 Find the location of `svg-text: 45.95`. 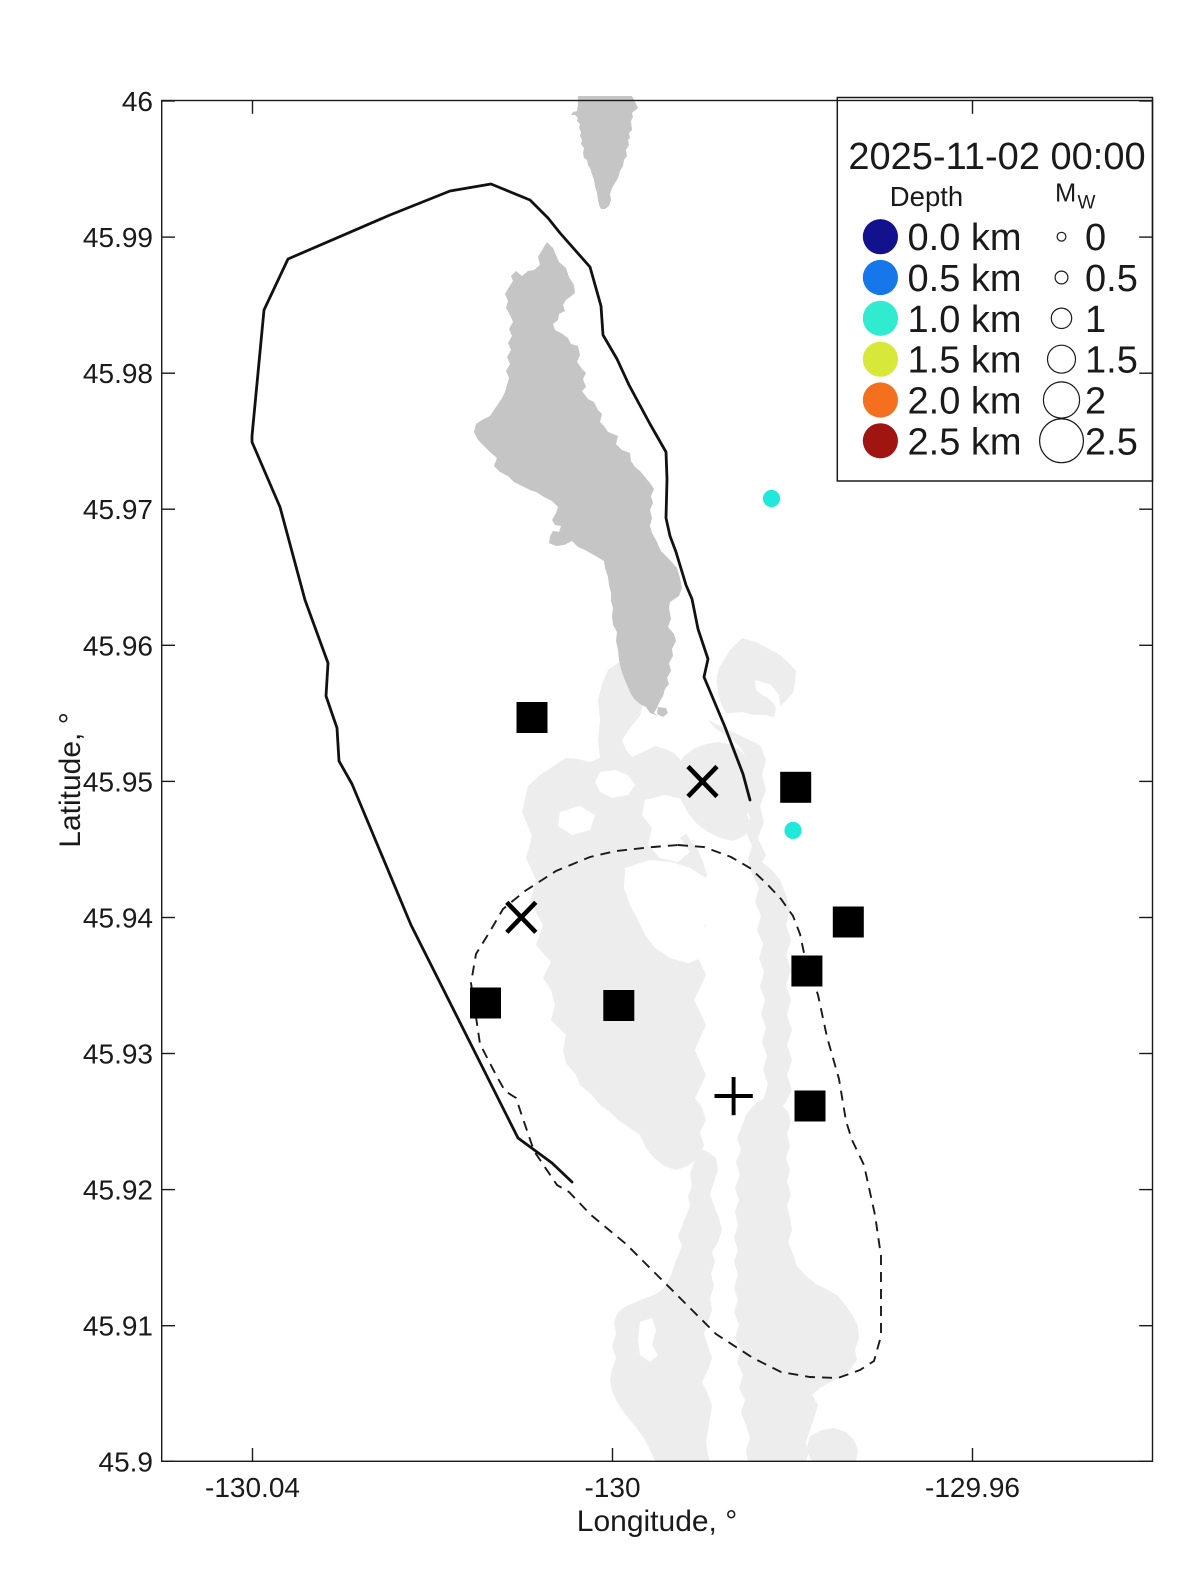

svg-text: 45.95 is located at coordinates (118, 781).